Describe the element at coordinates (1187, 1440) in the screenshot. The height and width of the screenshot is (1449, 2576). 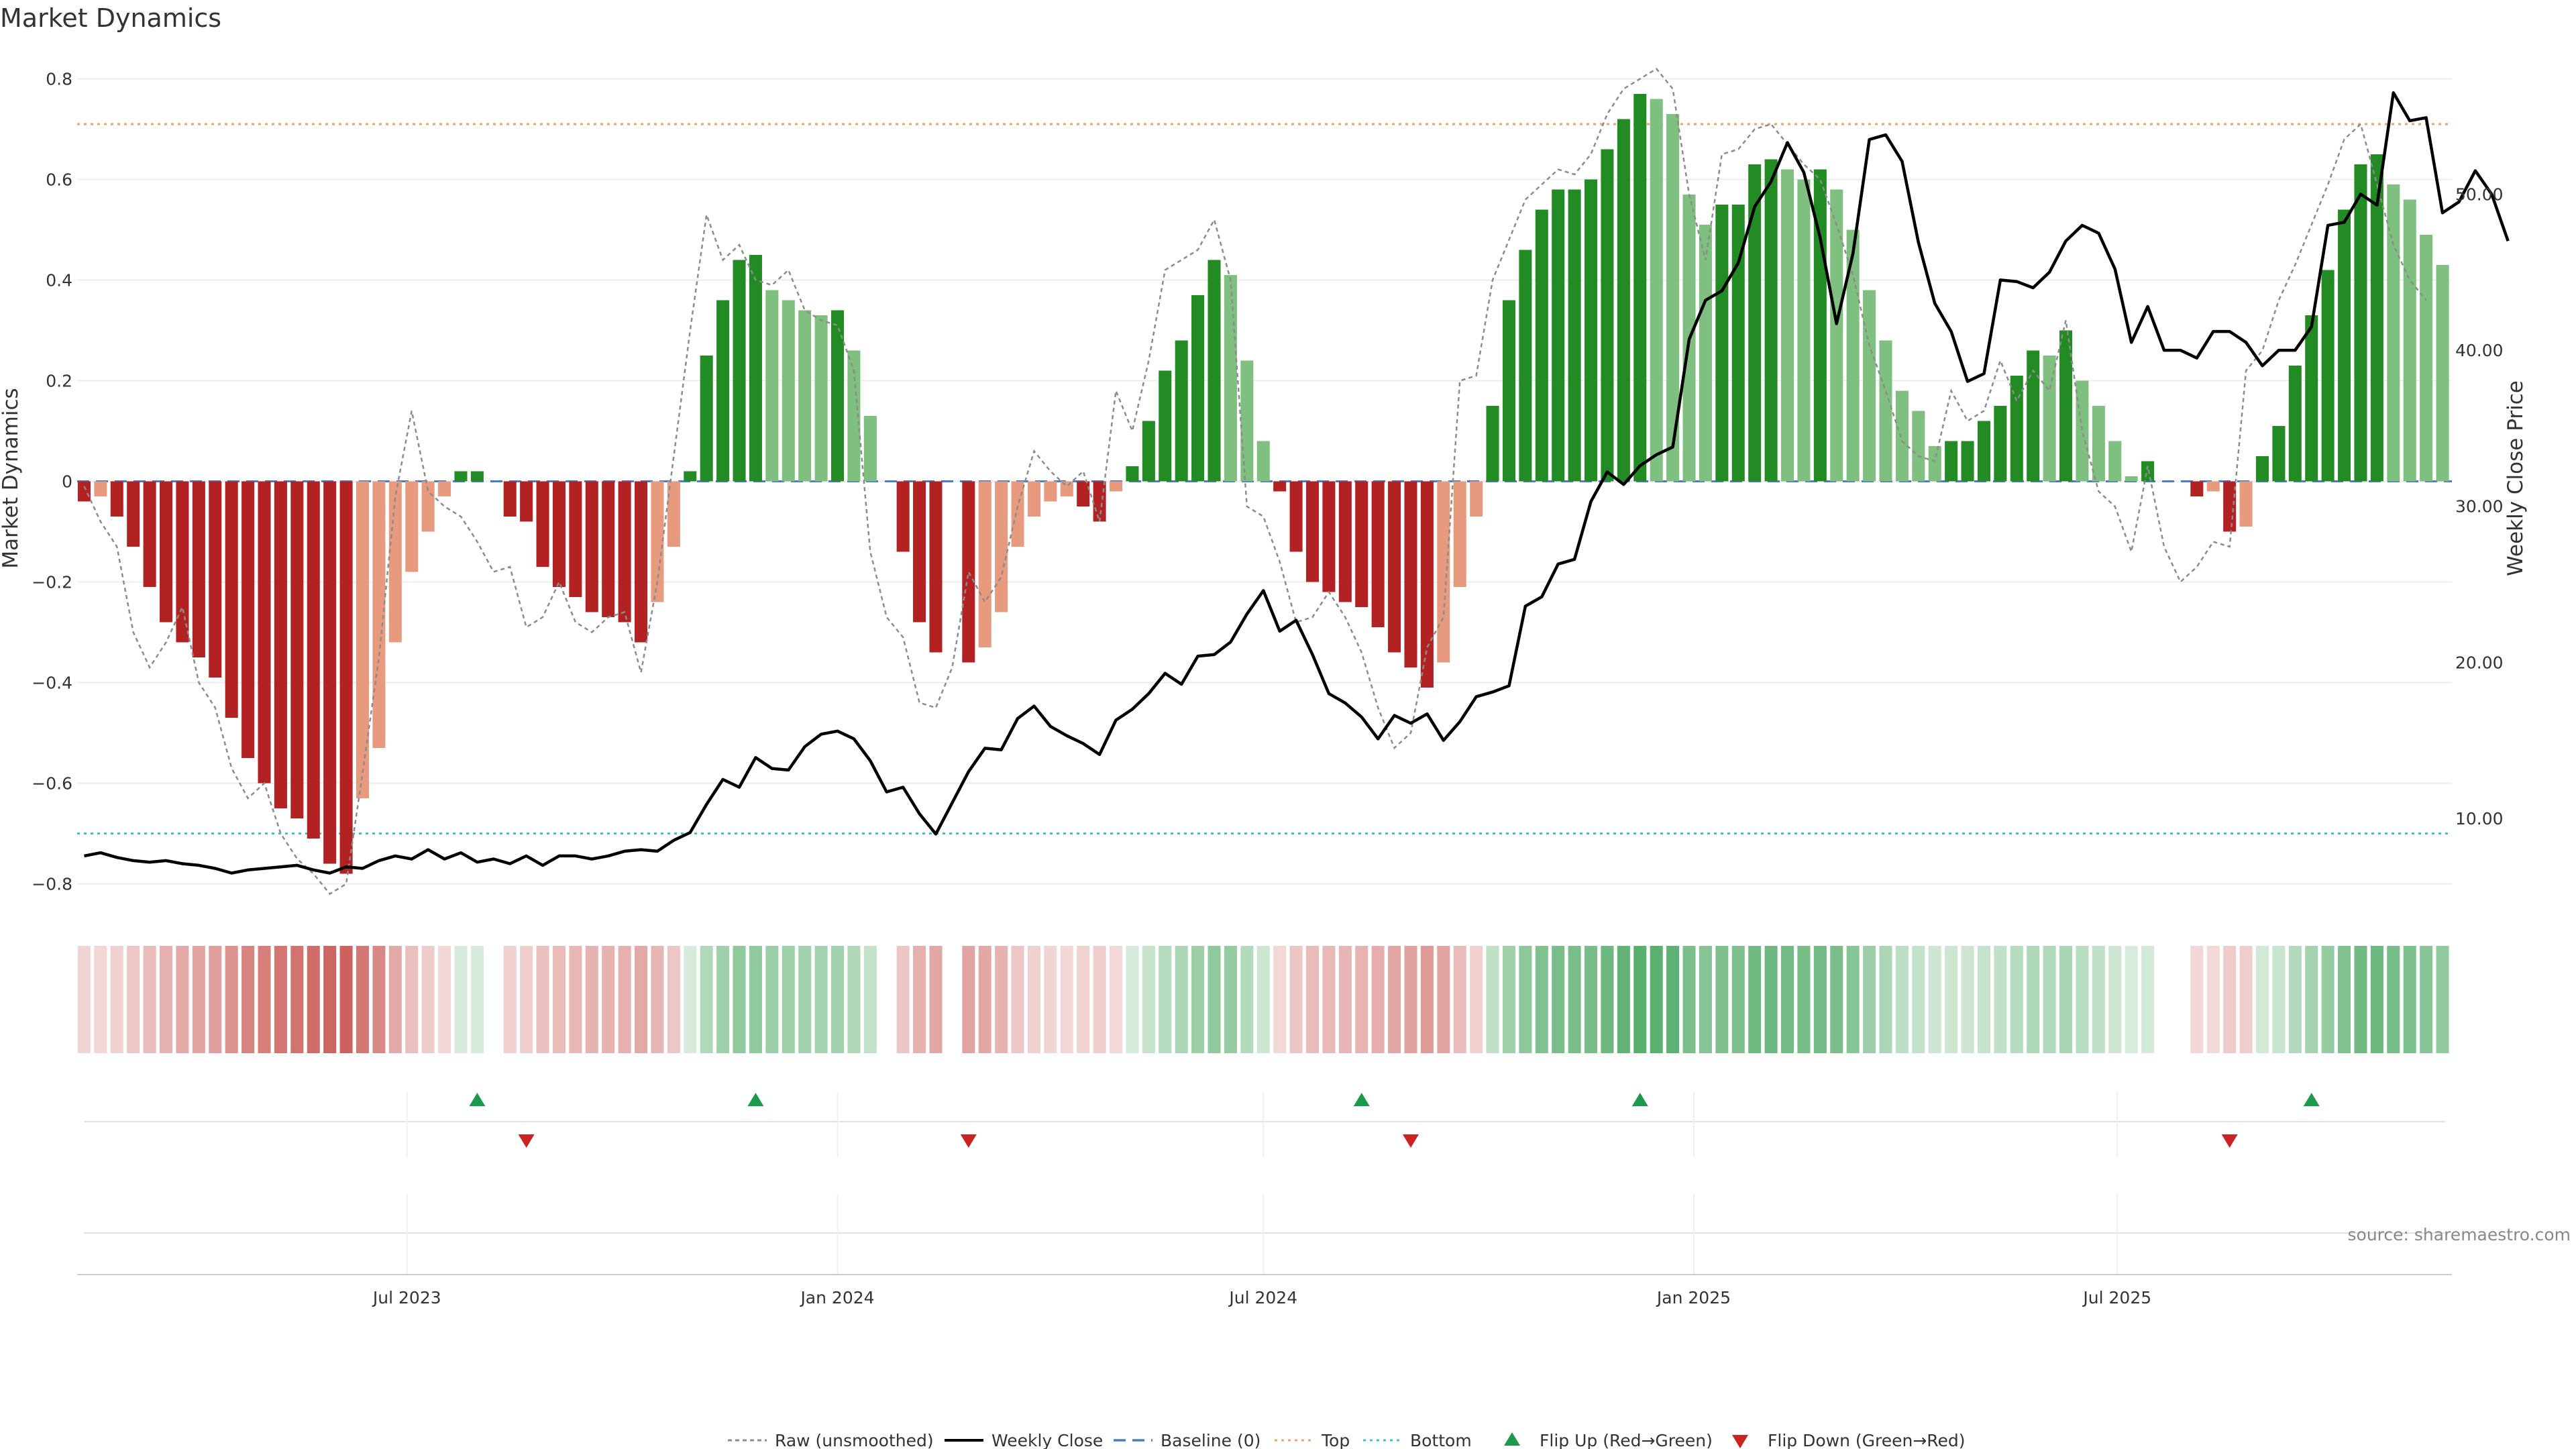
I see `legend-baseline: Baseline (0)` at that location.